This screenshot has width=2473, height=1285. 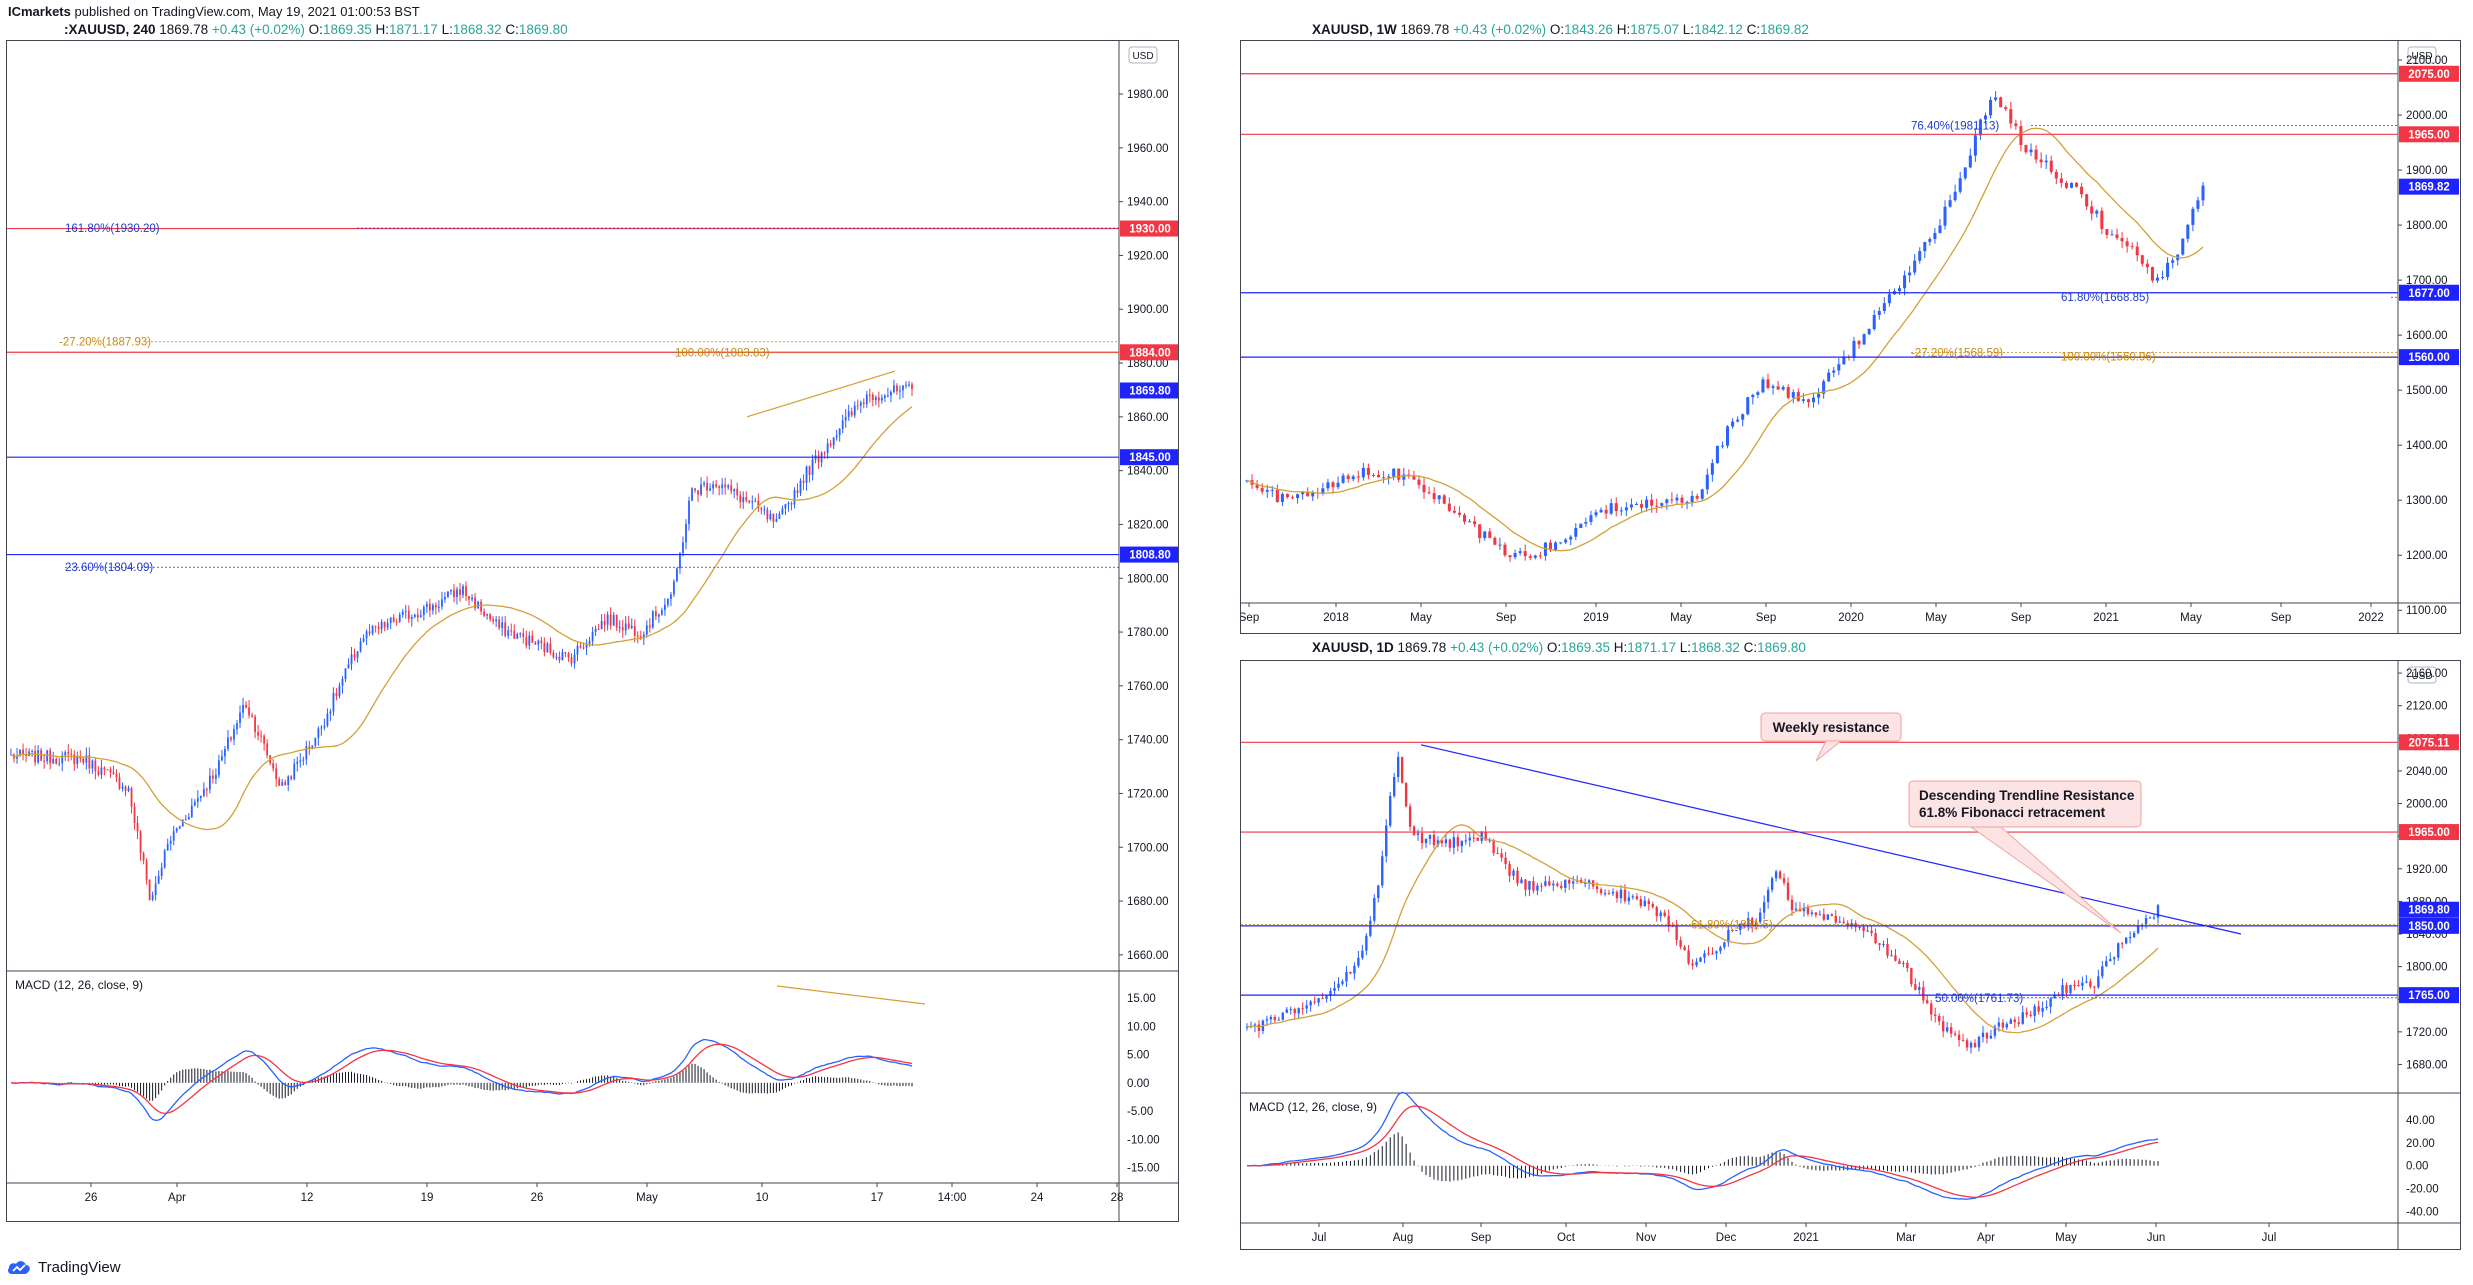 I want to click on open-value: 1869.35, so click(x=1587, y=647).